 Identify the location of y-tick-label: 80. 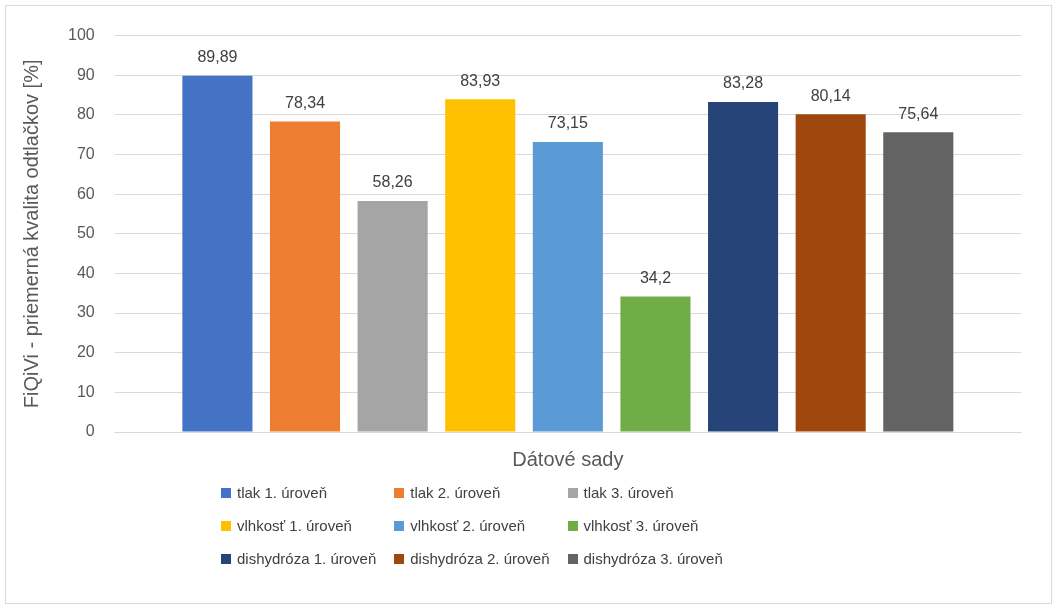
(85, 114).